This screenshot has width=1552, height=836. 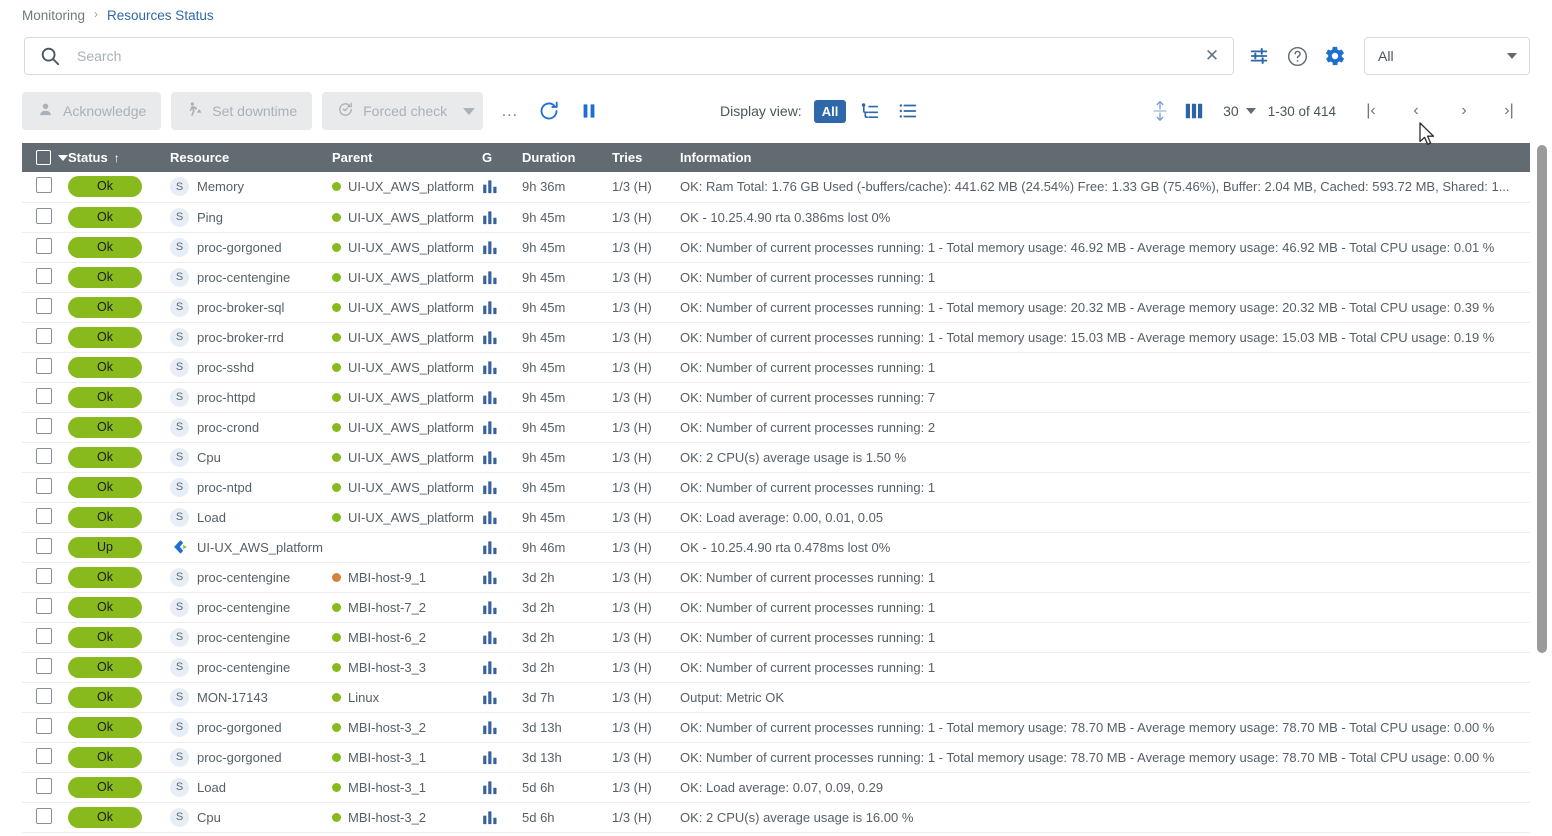 What do you see at coordinates (387, 817) in the screenshot?
I see `parent-name: MBI-host-3_2` at bounding box center [387, 817].